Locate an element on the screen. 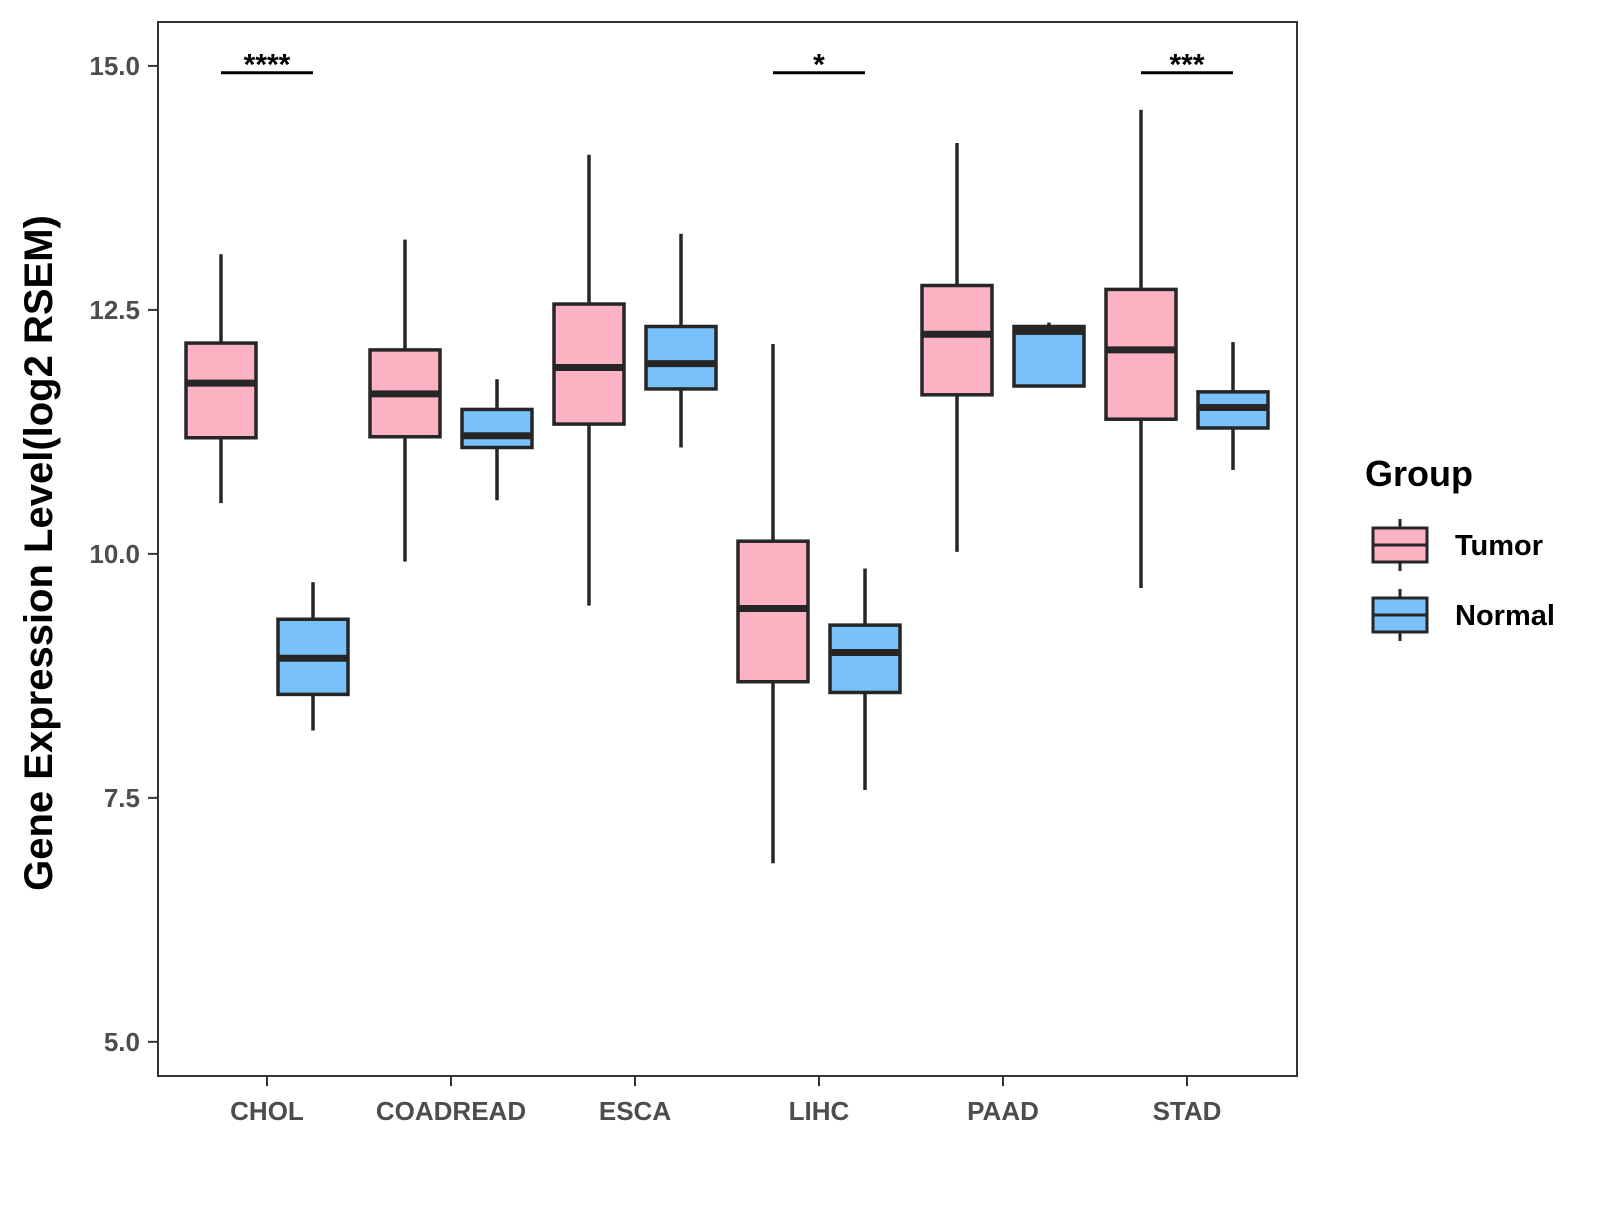  legend-entry-tumor: Tumor is located at coordinates (1457, 545).